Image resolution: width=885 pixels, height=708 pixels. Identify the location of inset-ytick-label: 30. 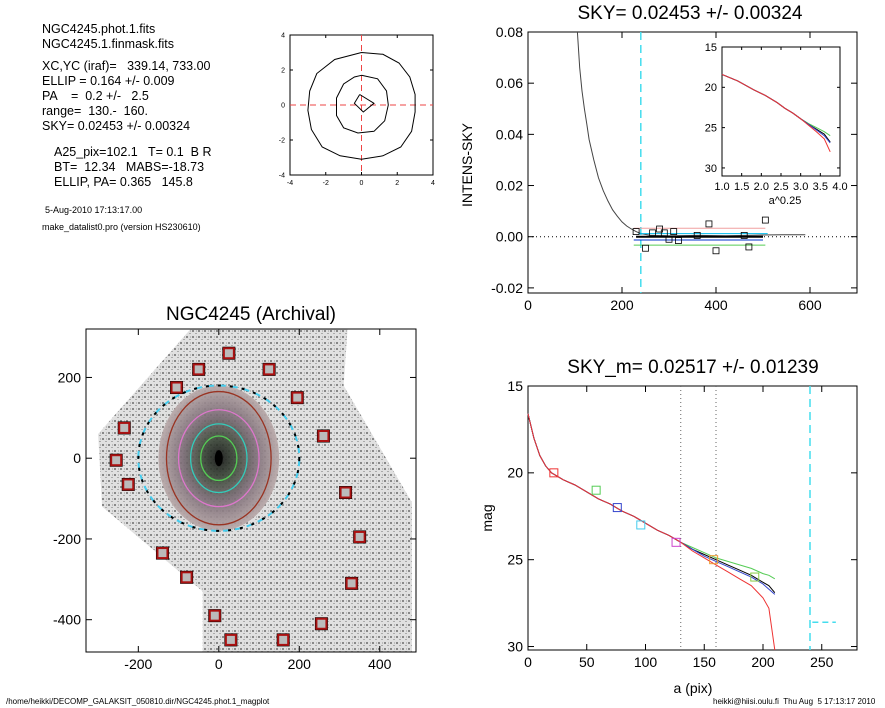
(711, 169).